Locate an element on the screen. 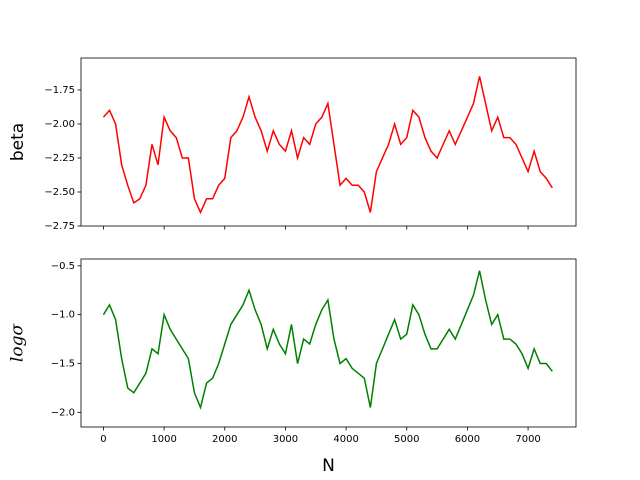  y-tick-label: −1.75 is located at coordinates (59, 90).